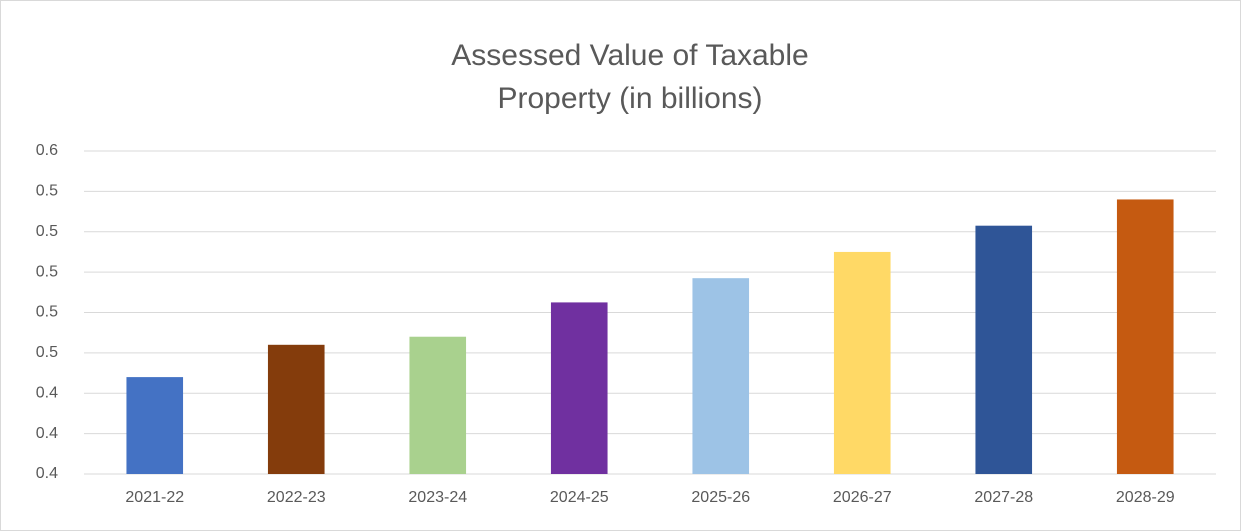  What do you see at coordinates (1003, 497) in the screenshot?
I see `x-tick-label: 2027-28` at bounding box center [1003, 497].